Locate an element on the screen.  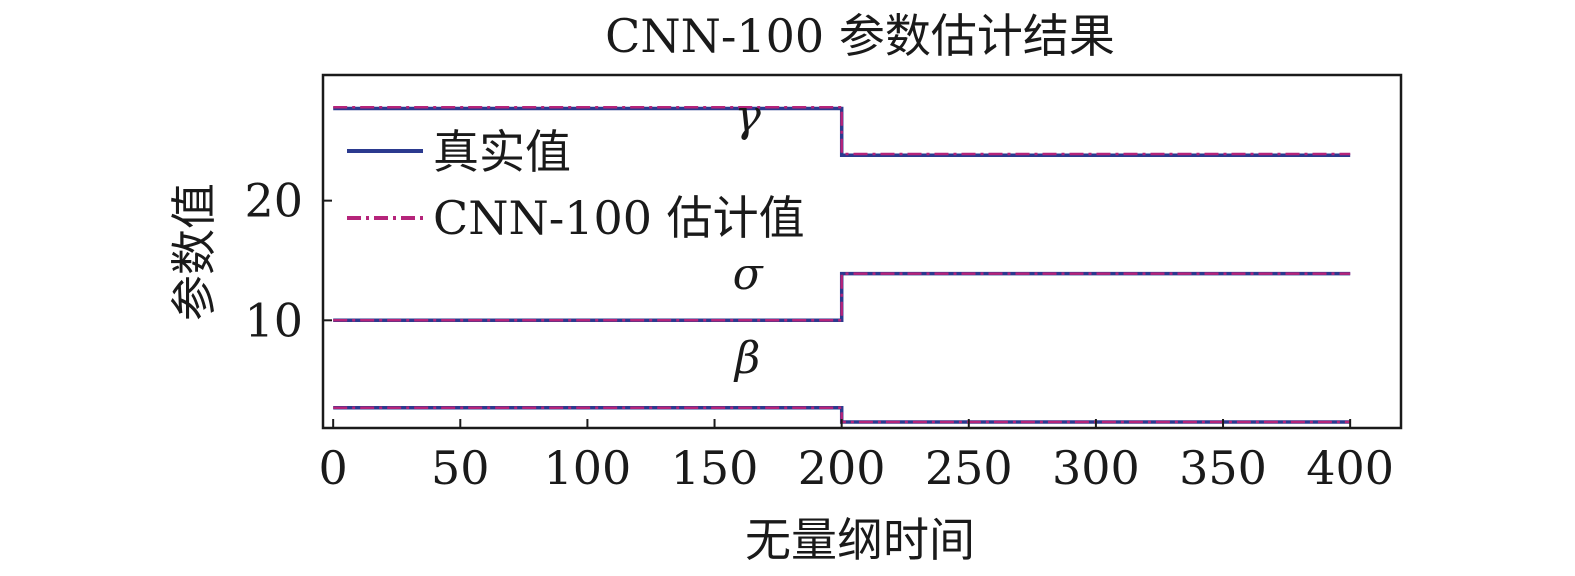
x-tick-label: 0 is located at coordinates (333, 468).